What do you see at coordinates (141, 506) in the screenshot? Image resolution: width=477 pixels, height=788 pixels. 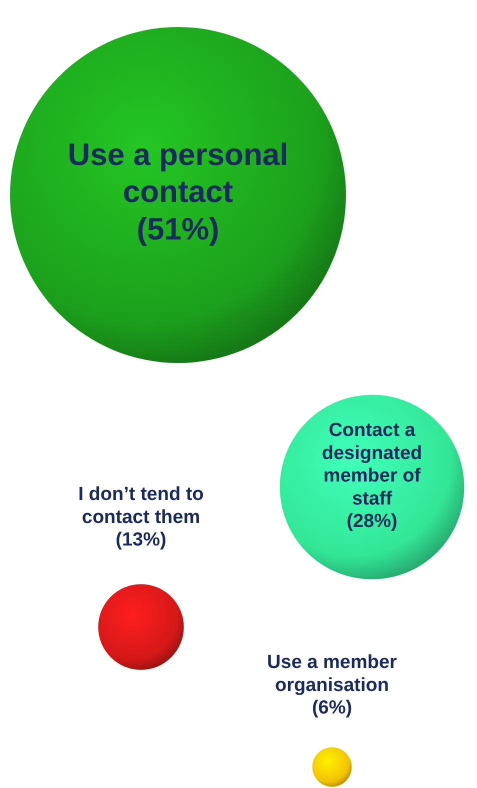 I see `category-label: I don’t tend to contact them` at bounding box center [141, 506].